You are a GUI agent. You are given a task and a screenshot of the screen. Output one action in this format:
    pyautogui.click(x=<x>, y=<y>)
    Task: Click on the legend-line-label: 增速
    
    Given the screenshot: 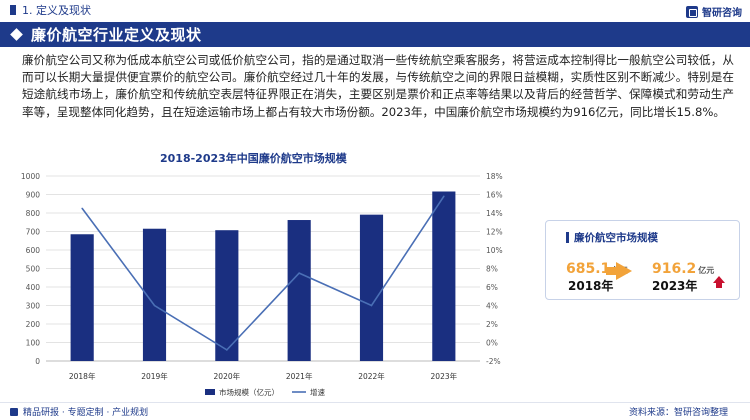 What is the action you would take?
    pyautogui.click(x=317, y=392)
    